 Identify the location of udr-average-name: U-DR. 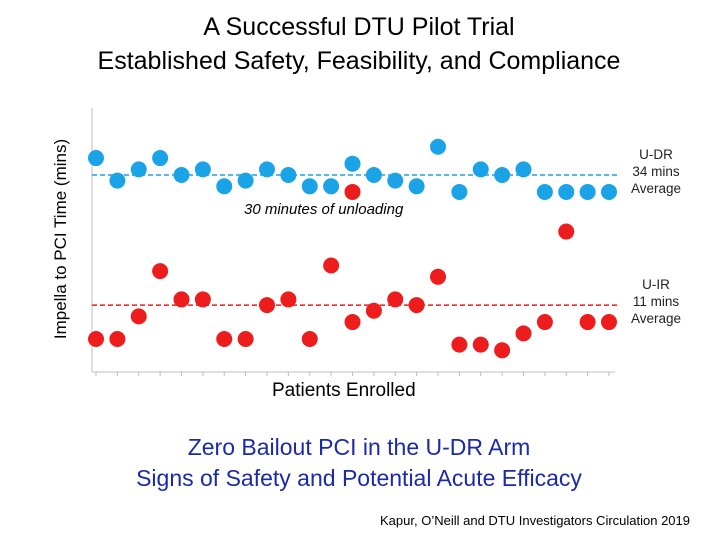
(656, 154).